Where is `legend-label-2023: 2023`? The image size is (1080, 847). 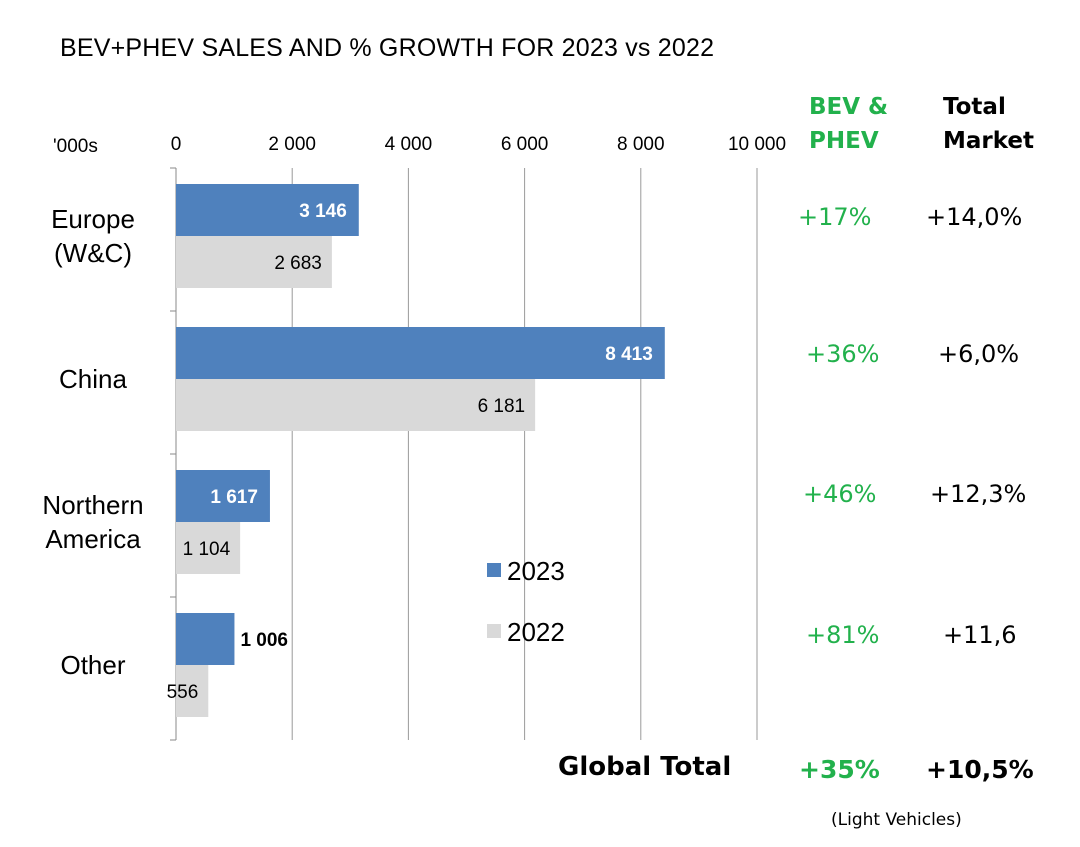 legend-label-2023: 2023 is located at coordinates (536, 571).